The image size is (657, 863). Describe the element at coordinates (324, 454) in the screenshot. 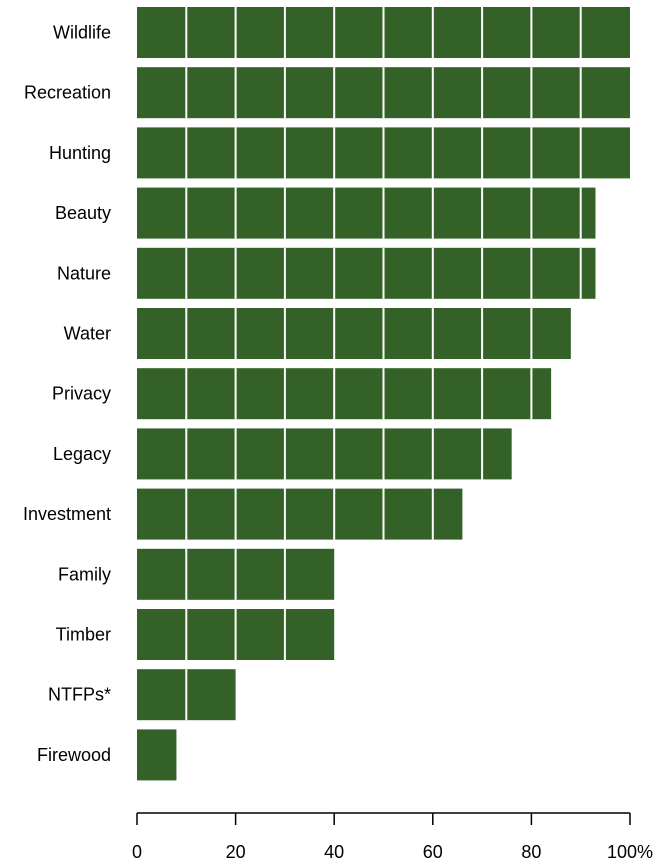

I see `bar-legacy` at that location.